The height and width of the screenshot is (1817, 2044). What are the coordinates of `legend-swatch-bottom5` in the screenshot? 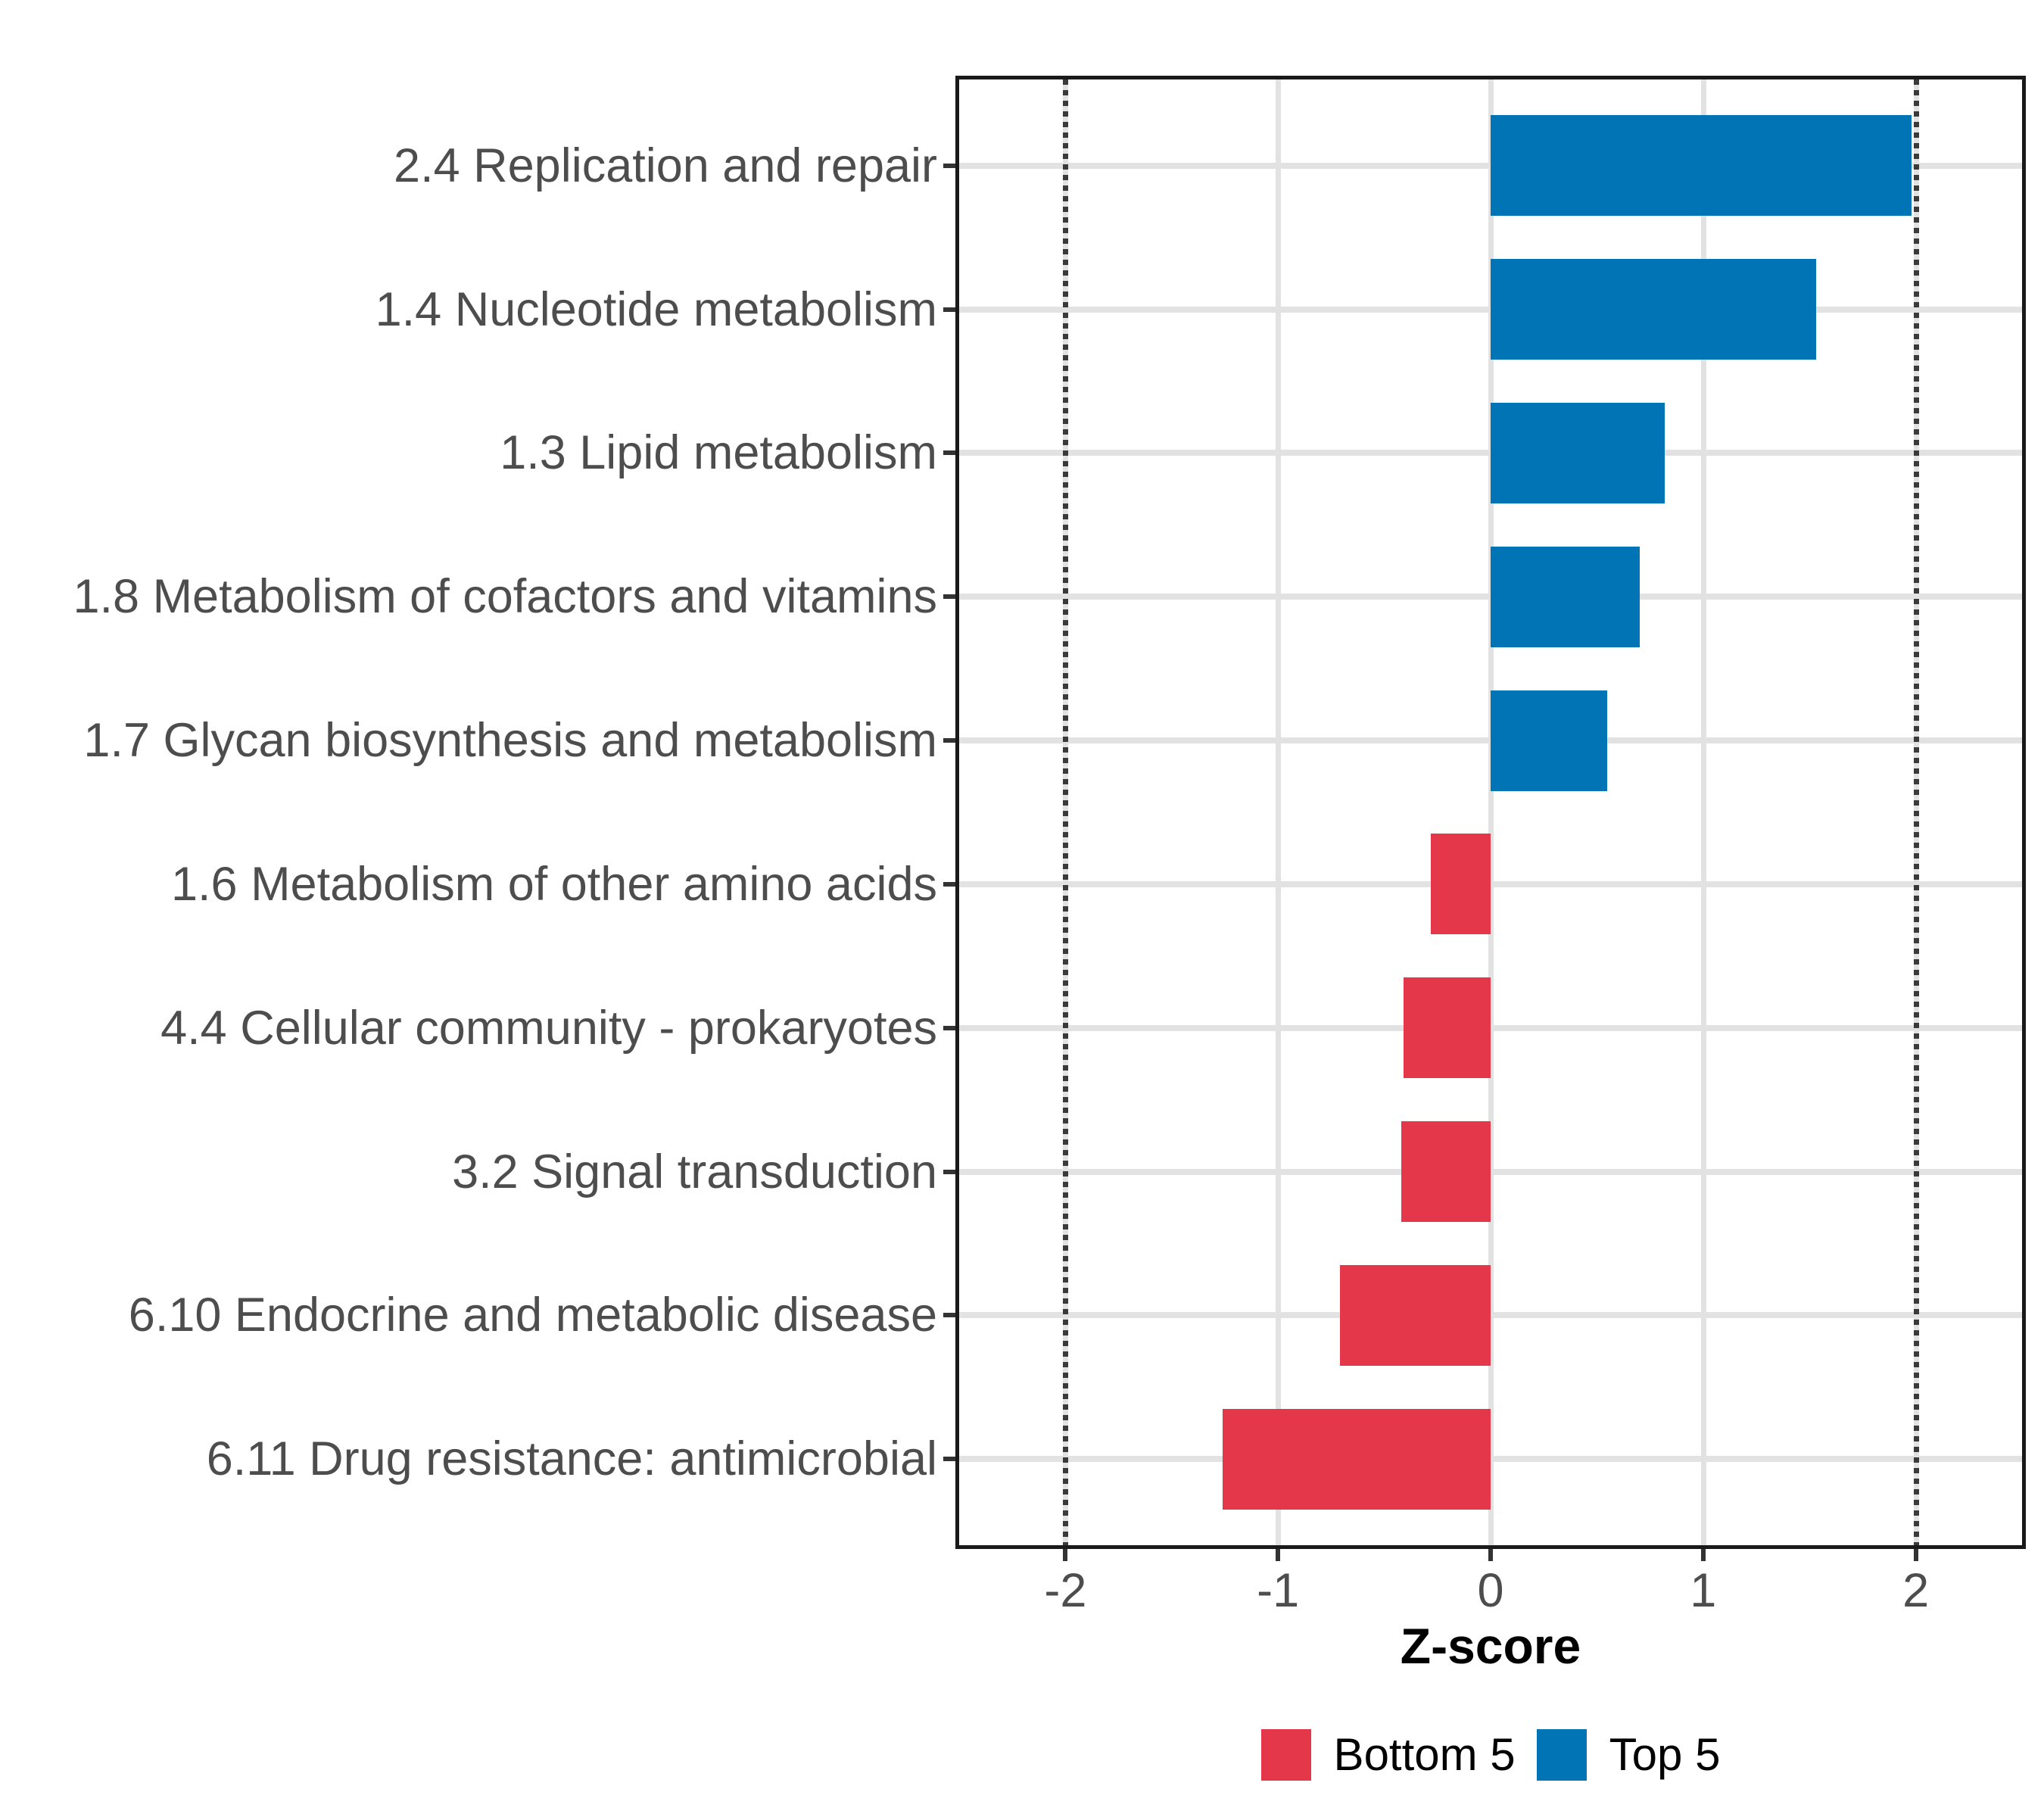 It's located at (1285, 1754).